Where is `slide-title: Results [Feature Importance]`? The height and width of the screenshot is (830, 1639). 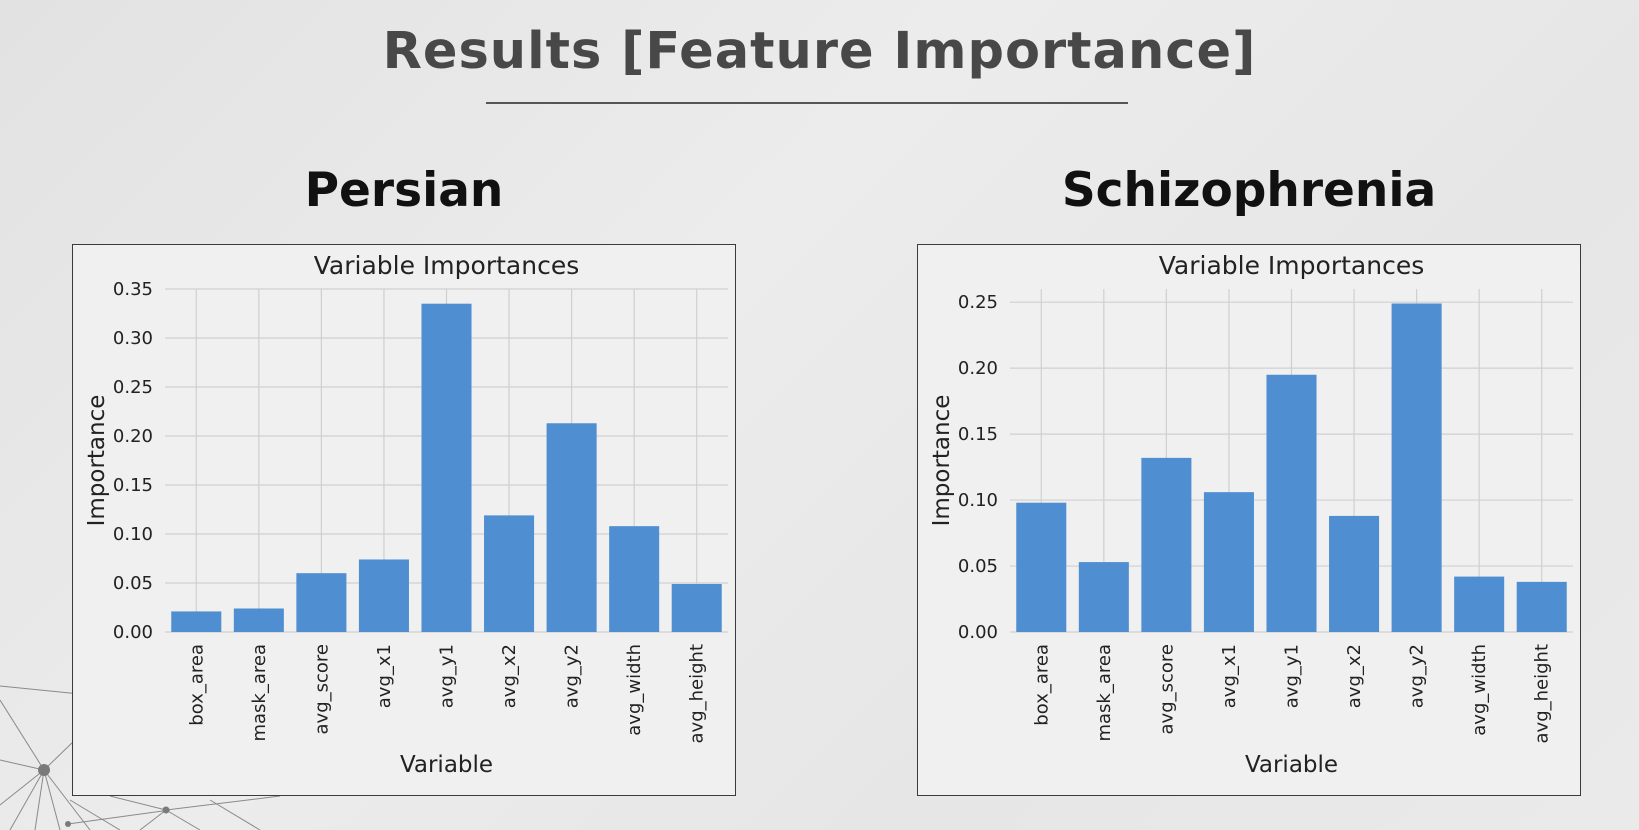
slide-title: Results [Feature Importance] is located at coordinates (819, 51).